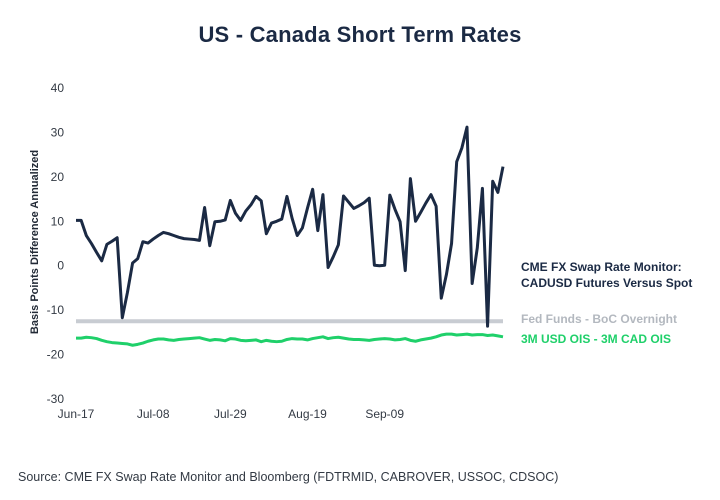 This screenshot has width=720, height=500. I want to click on x-tick-label: Aug-19, so click(307, 414).